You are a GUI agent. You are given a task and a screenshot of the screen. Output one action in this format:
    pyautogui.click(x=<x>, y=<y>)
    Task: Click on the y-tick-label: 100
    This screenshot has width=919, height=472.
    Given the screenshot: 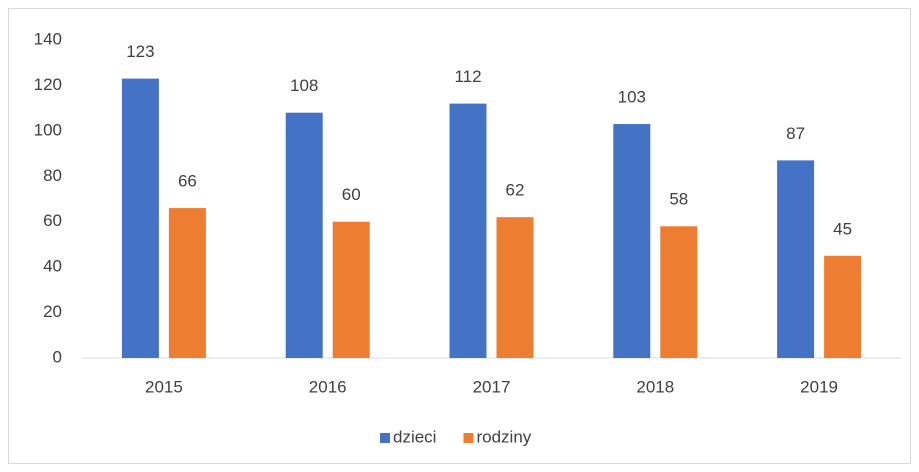 What is the action you would take?
    pyautogui.click(x=48, y=129)
    